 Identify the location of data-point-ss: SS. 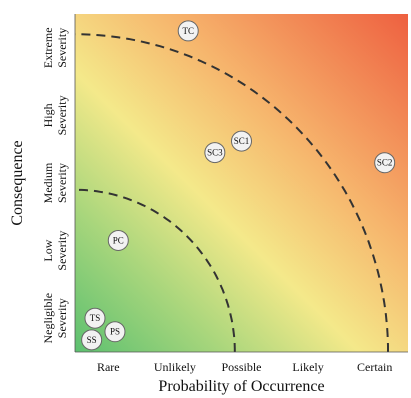
(92, 340).